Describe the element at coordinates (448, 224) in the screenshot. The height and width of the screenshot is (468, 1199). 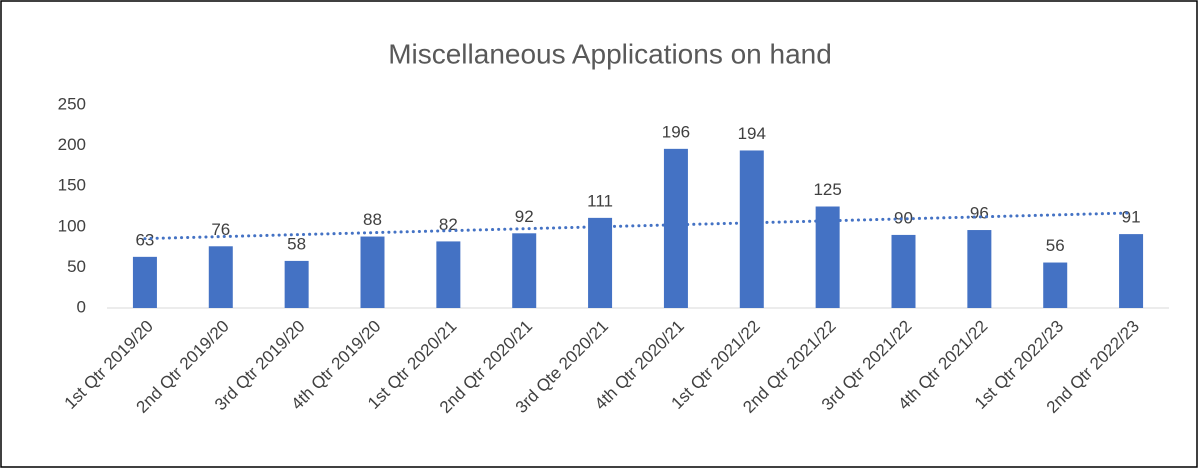
I see `data-label: 82` at that location.